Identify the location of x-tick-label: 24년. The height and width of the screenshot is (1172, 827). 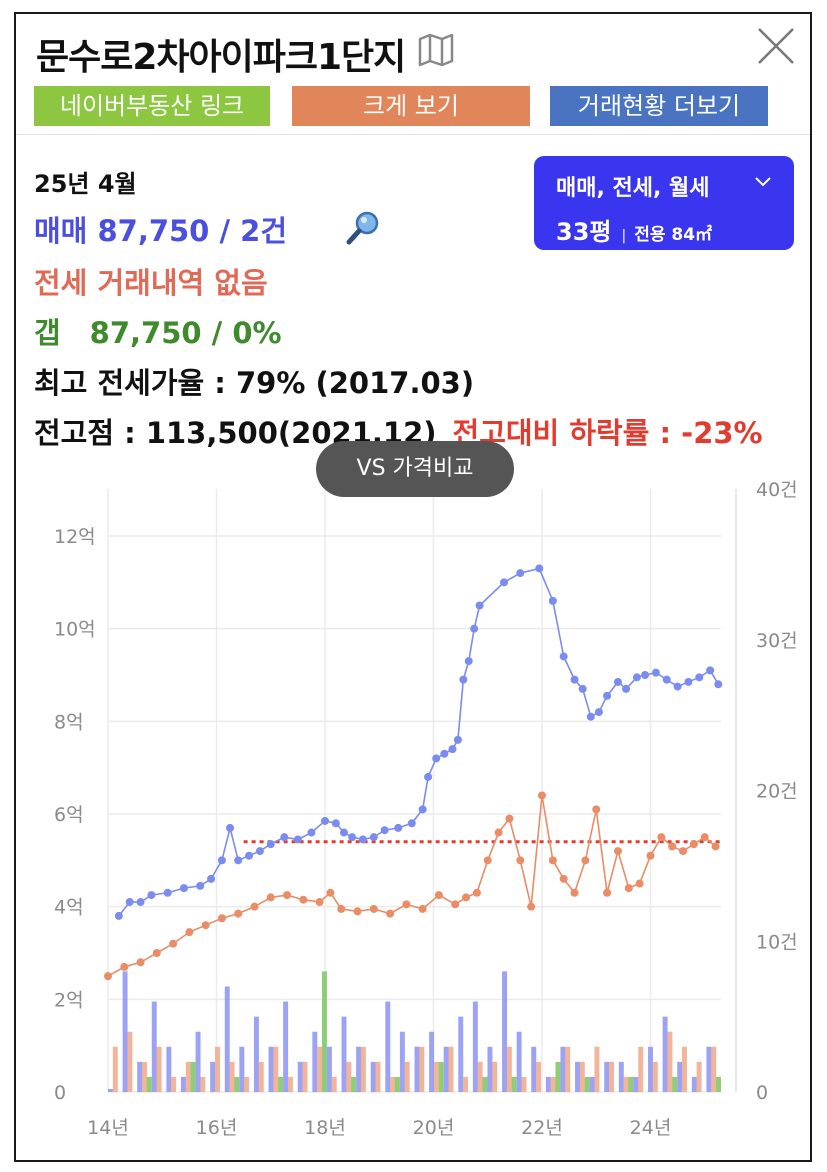
(651, 1128).